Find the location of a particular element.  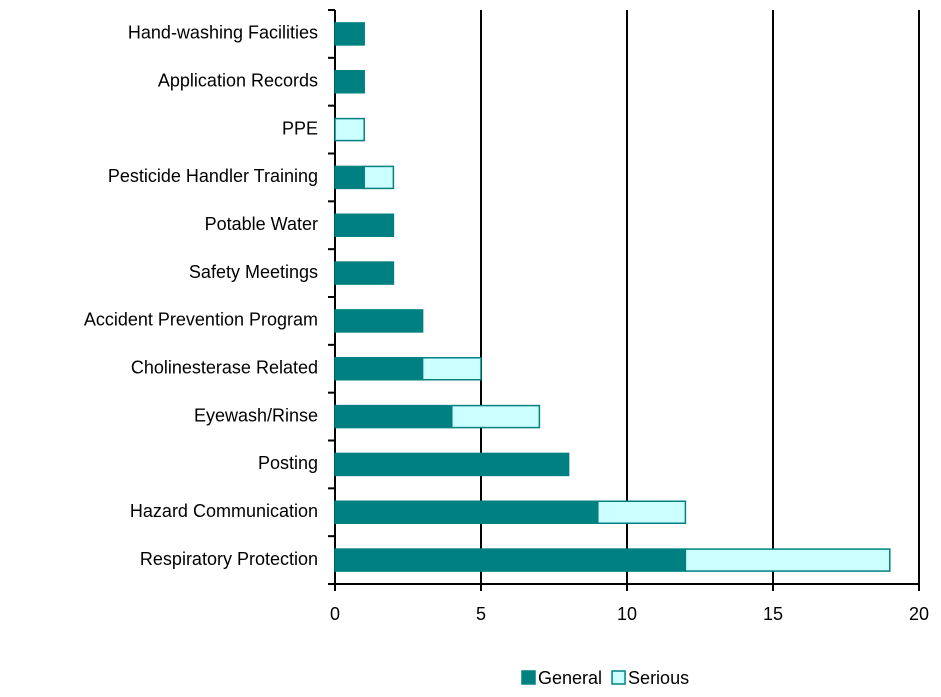

x-tick-label: 5 is located at coordinates (481, 614).